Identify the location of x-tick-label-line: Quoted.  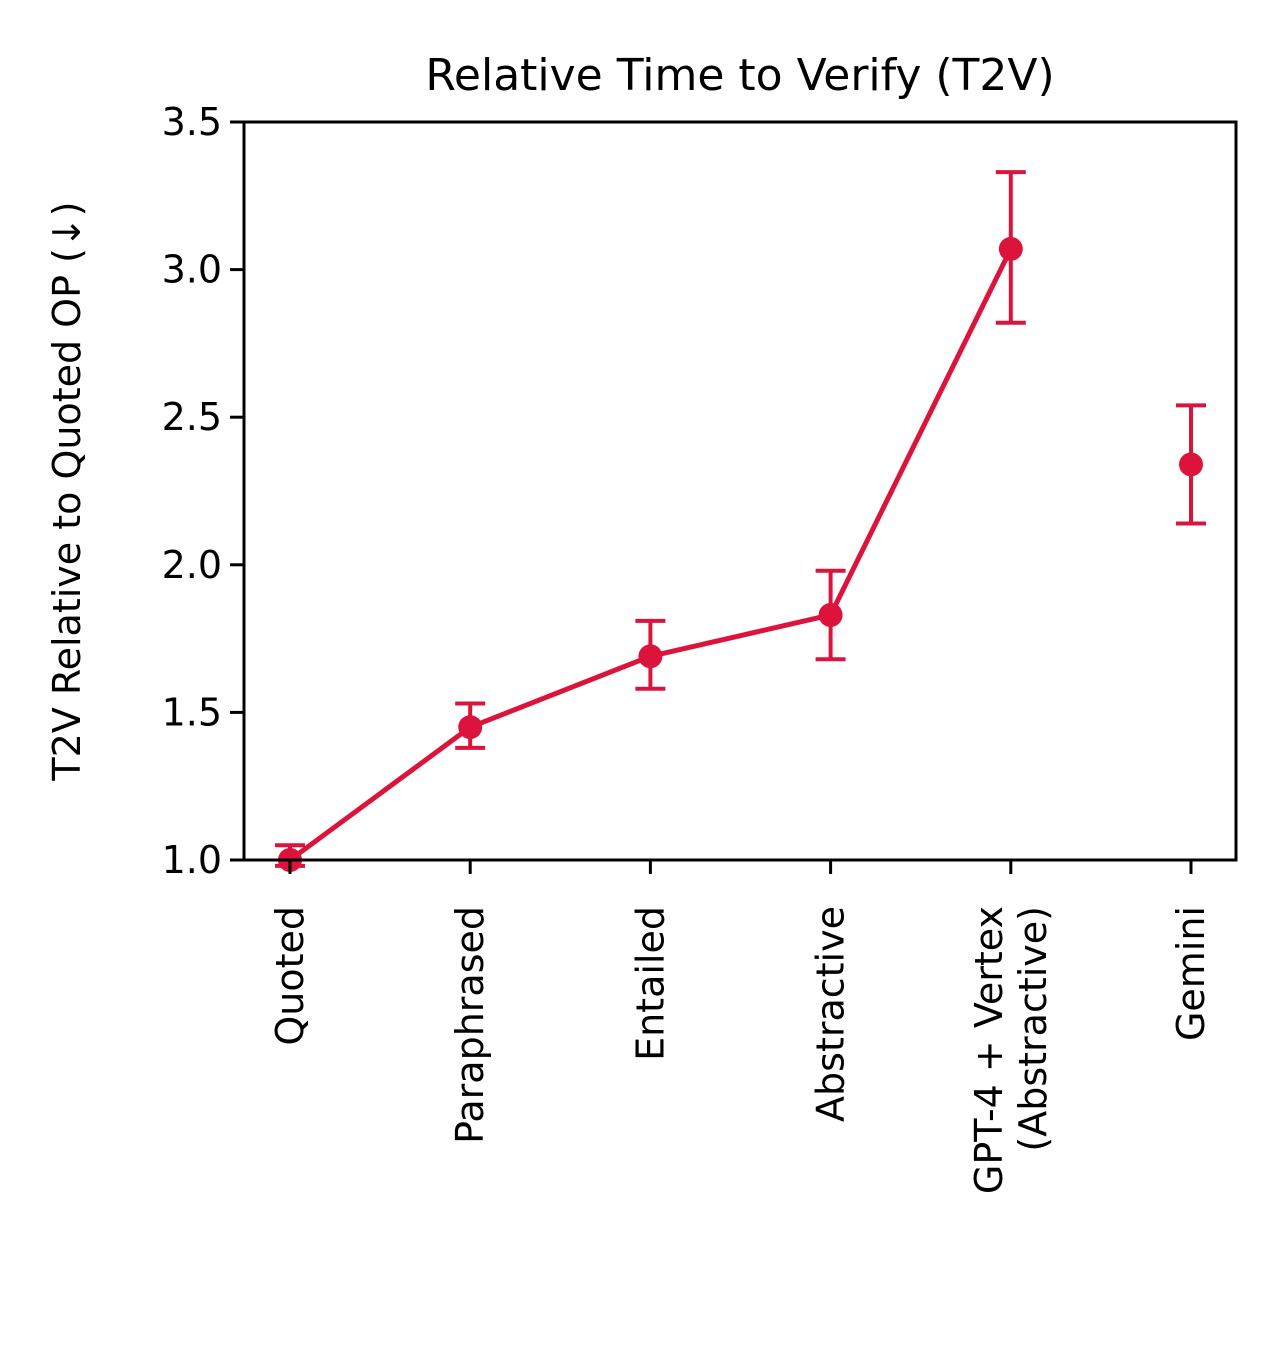
(290, 976).